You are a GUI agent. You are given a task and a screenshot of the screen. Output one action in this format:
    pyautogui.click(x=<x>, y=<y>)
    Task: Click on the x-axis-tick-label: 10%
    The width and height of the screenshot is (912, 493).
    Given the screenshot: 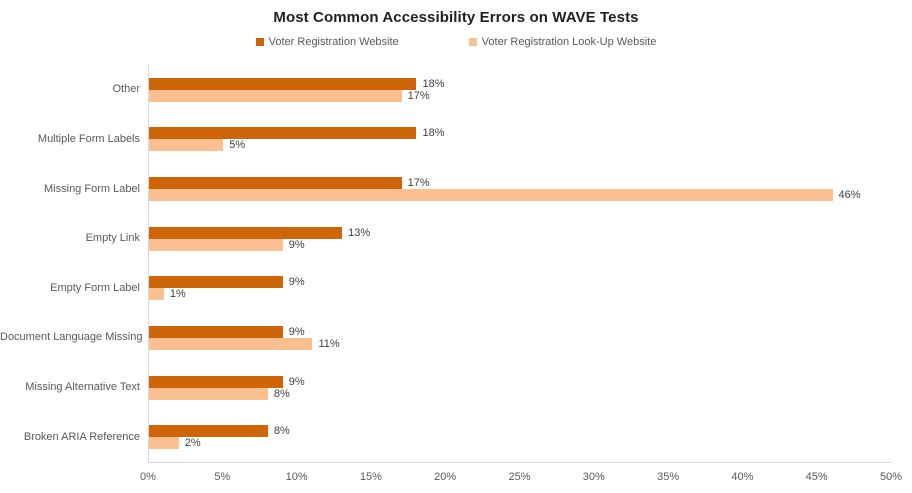 What is the action you would take?
    pyautogui.click(x=296, y=477)
    